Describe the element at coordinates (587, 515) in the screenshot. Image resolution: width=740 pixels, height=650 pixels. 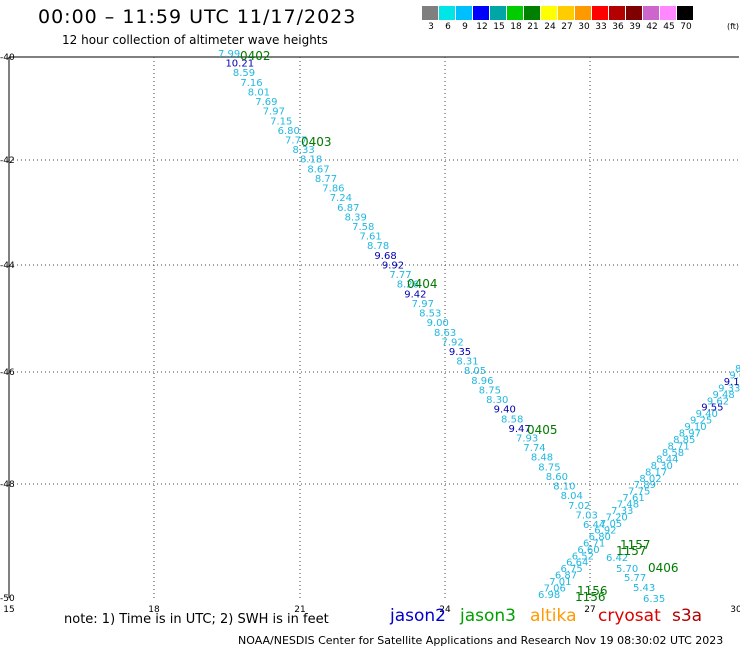
I see `track1-swh-label: 7.03` at that location.